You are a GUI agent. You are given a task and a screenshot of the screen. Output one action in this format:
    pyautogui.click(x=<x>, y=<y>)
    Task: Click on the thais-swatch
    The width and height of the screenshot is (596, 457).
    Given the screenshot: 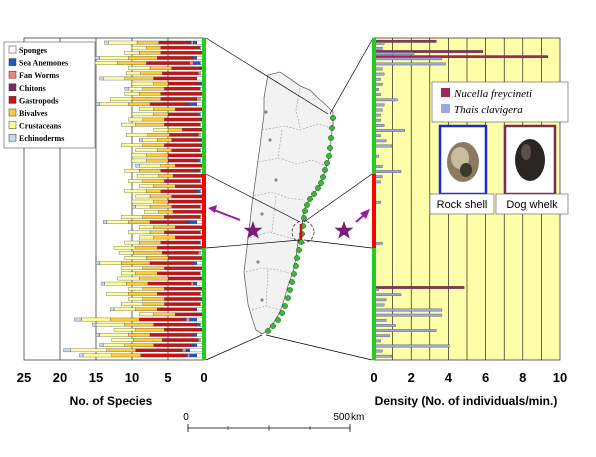 What is the action you would take?
    pyautogui.click(x=445, y=108)
    